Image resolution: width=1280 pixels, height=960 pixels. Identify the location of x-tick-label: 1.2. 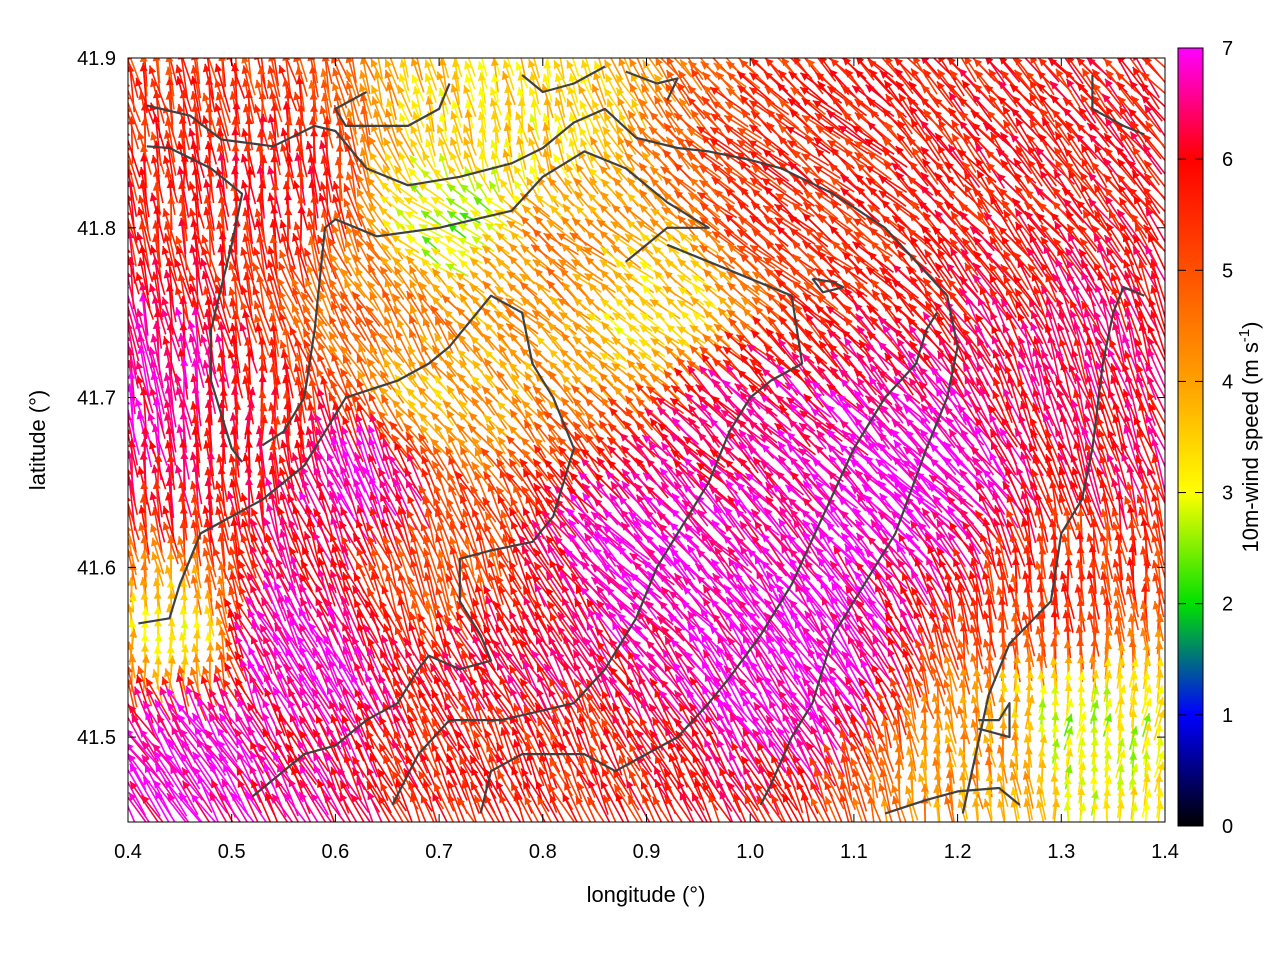
(958, 852).